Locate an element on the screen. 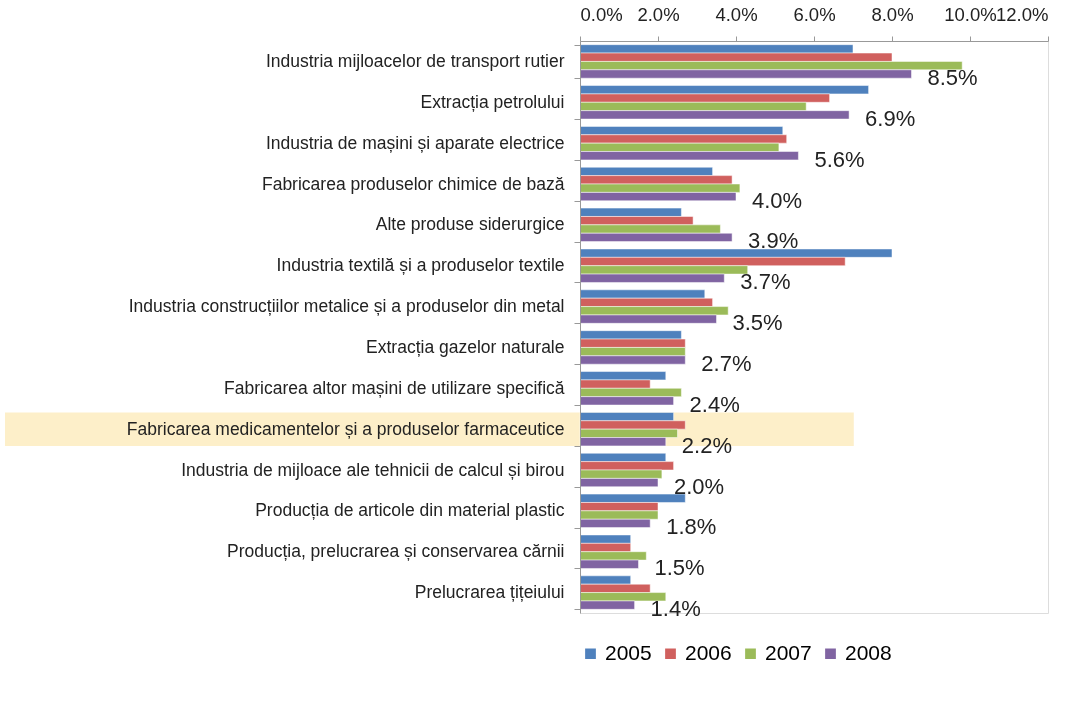  legend-label: 2005 is located at coordinates (628, 652).